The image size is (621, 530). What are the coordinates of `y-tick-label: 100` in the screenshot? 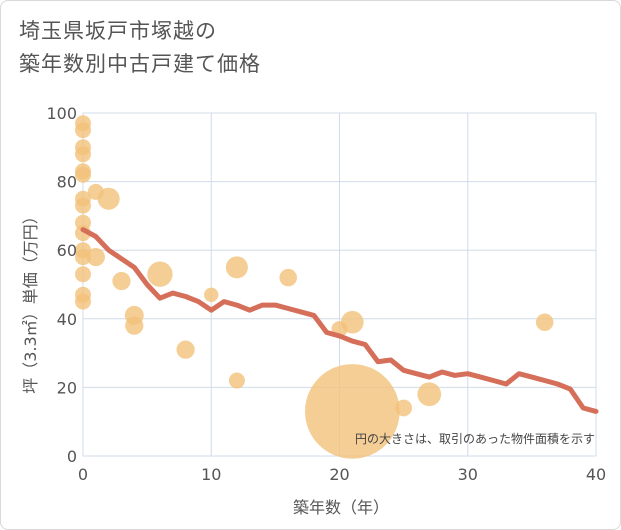 It's located at (61, 113).